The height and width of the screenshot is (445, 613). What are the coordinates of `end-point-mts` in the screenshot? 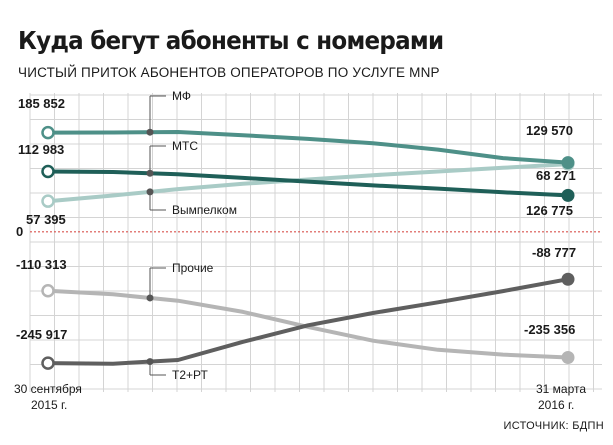 It's located at (568, 195).